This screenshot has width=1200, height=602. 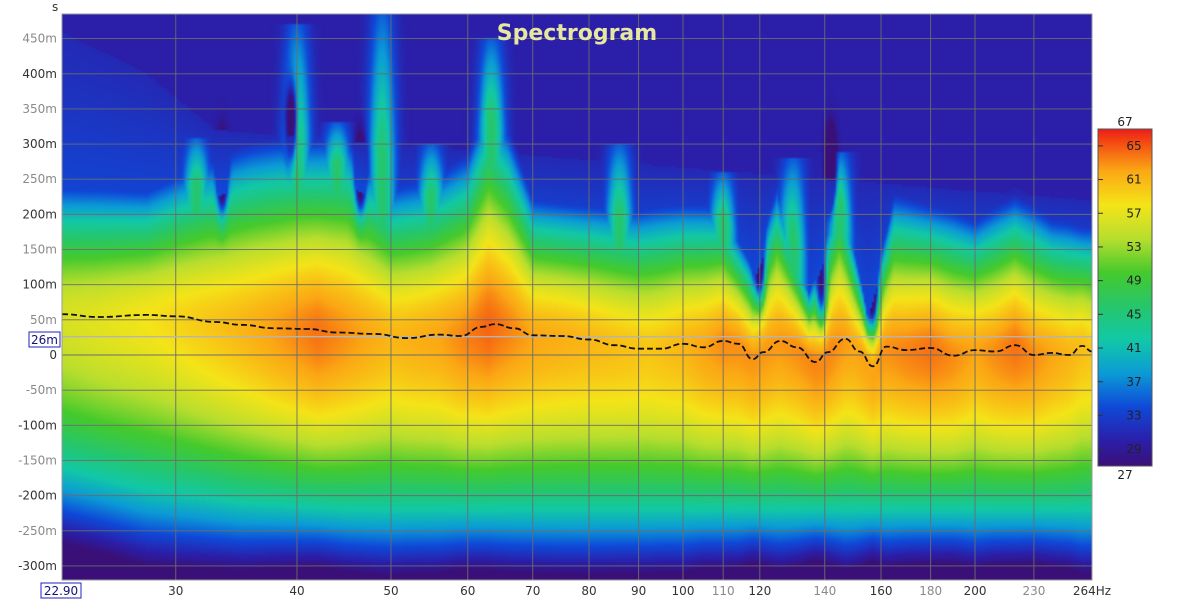 What do you see at coordinates (39, 109) in the screenshot?
I see `y-tick-label: 350m` at bounding box center [39, 109].